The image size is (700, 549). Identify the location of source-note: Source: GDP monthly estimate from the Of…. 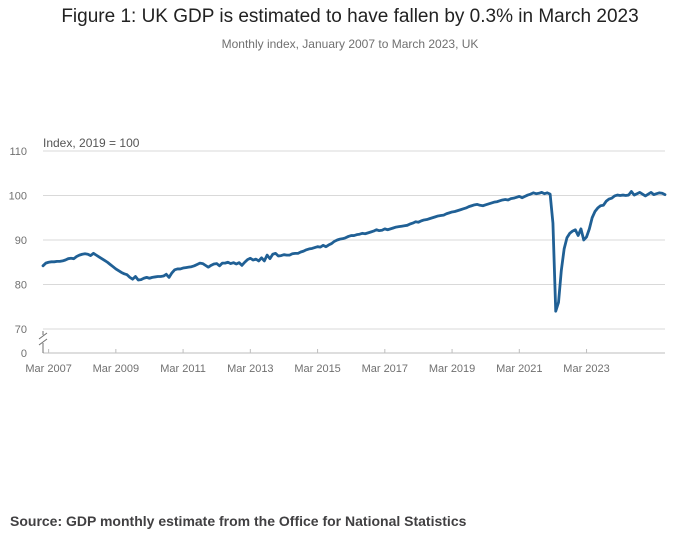
(238, 521).